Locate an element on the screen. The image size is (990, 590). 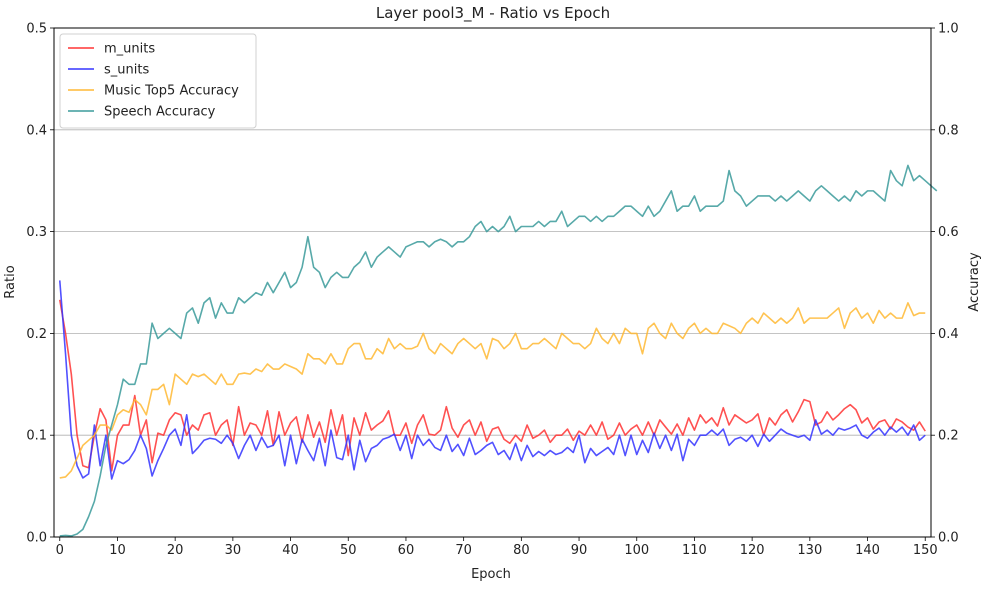
x-tick-label: 0 is located at coordinates (60, 550).